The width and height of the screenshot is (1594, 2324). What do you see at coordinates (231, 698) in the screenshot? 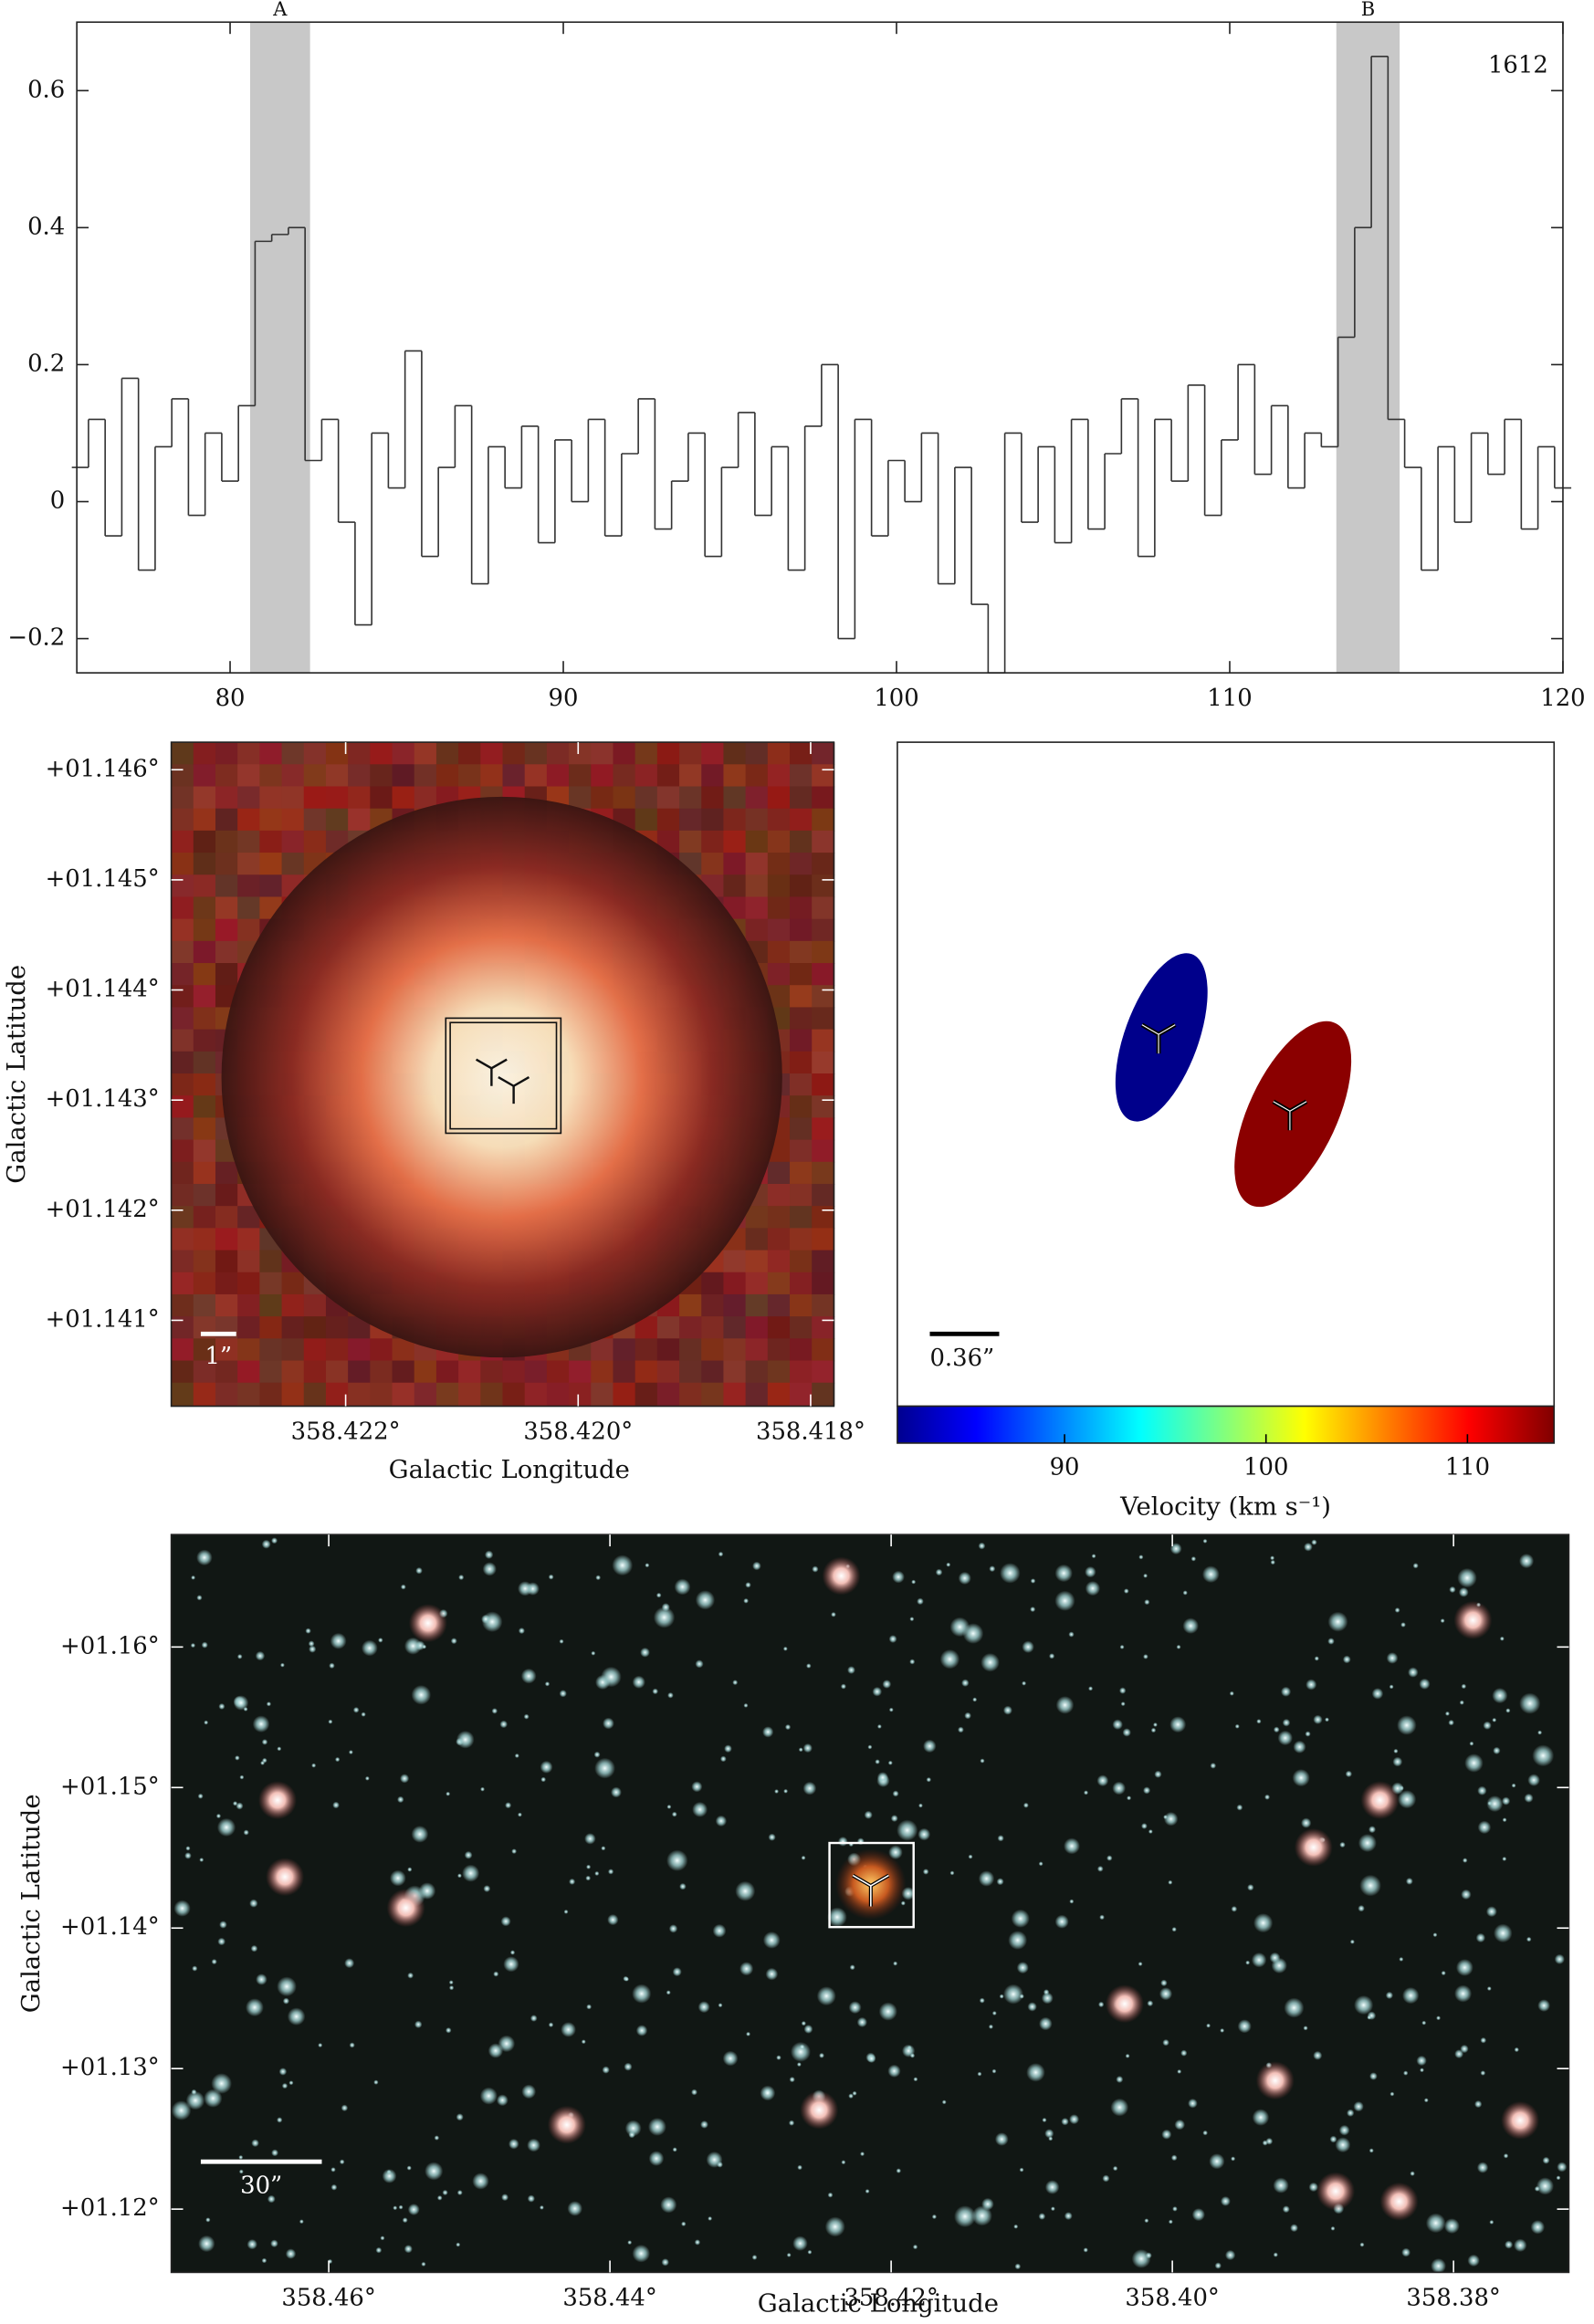
I see `x-tick-label: 80` at bounding box center [231, 698].